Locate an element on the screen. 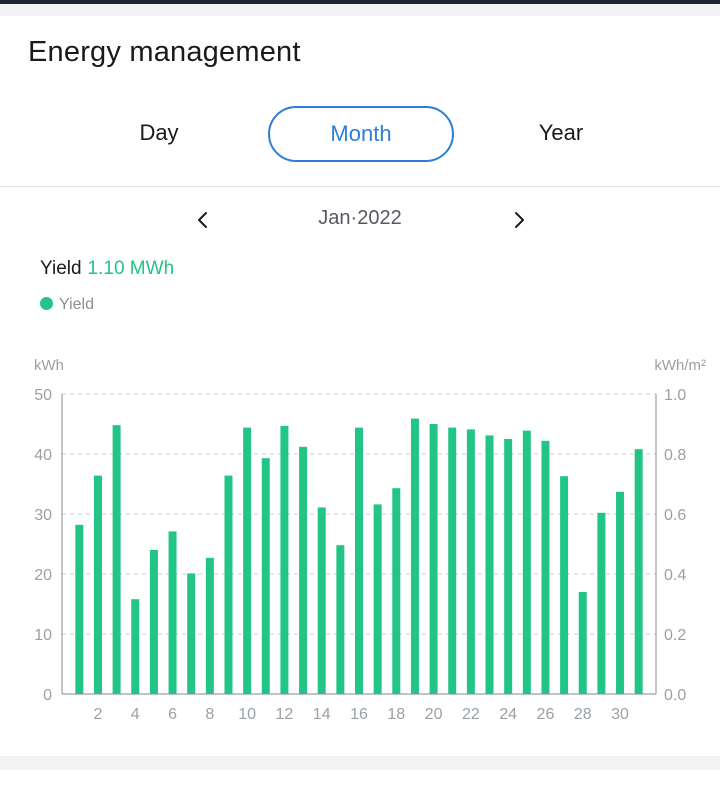 This screenshot has width=720, height=810. tab-month: Month is located at coordinates (361, 134).